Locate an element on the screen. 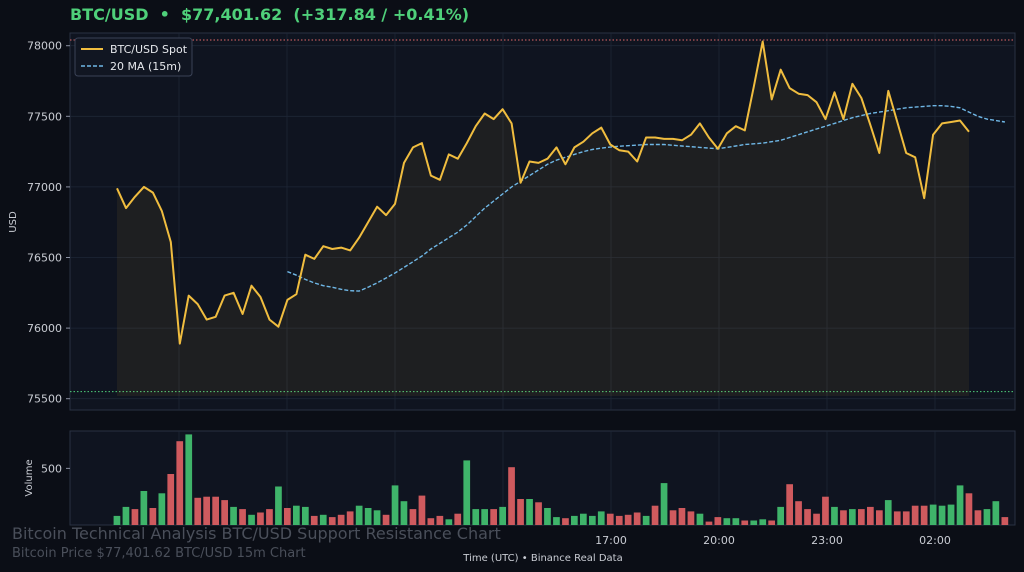 The width and height of the screenshot is (1024, 572). symbol-label: BTC/USD is located at coordinates (109, 14).